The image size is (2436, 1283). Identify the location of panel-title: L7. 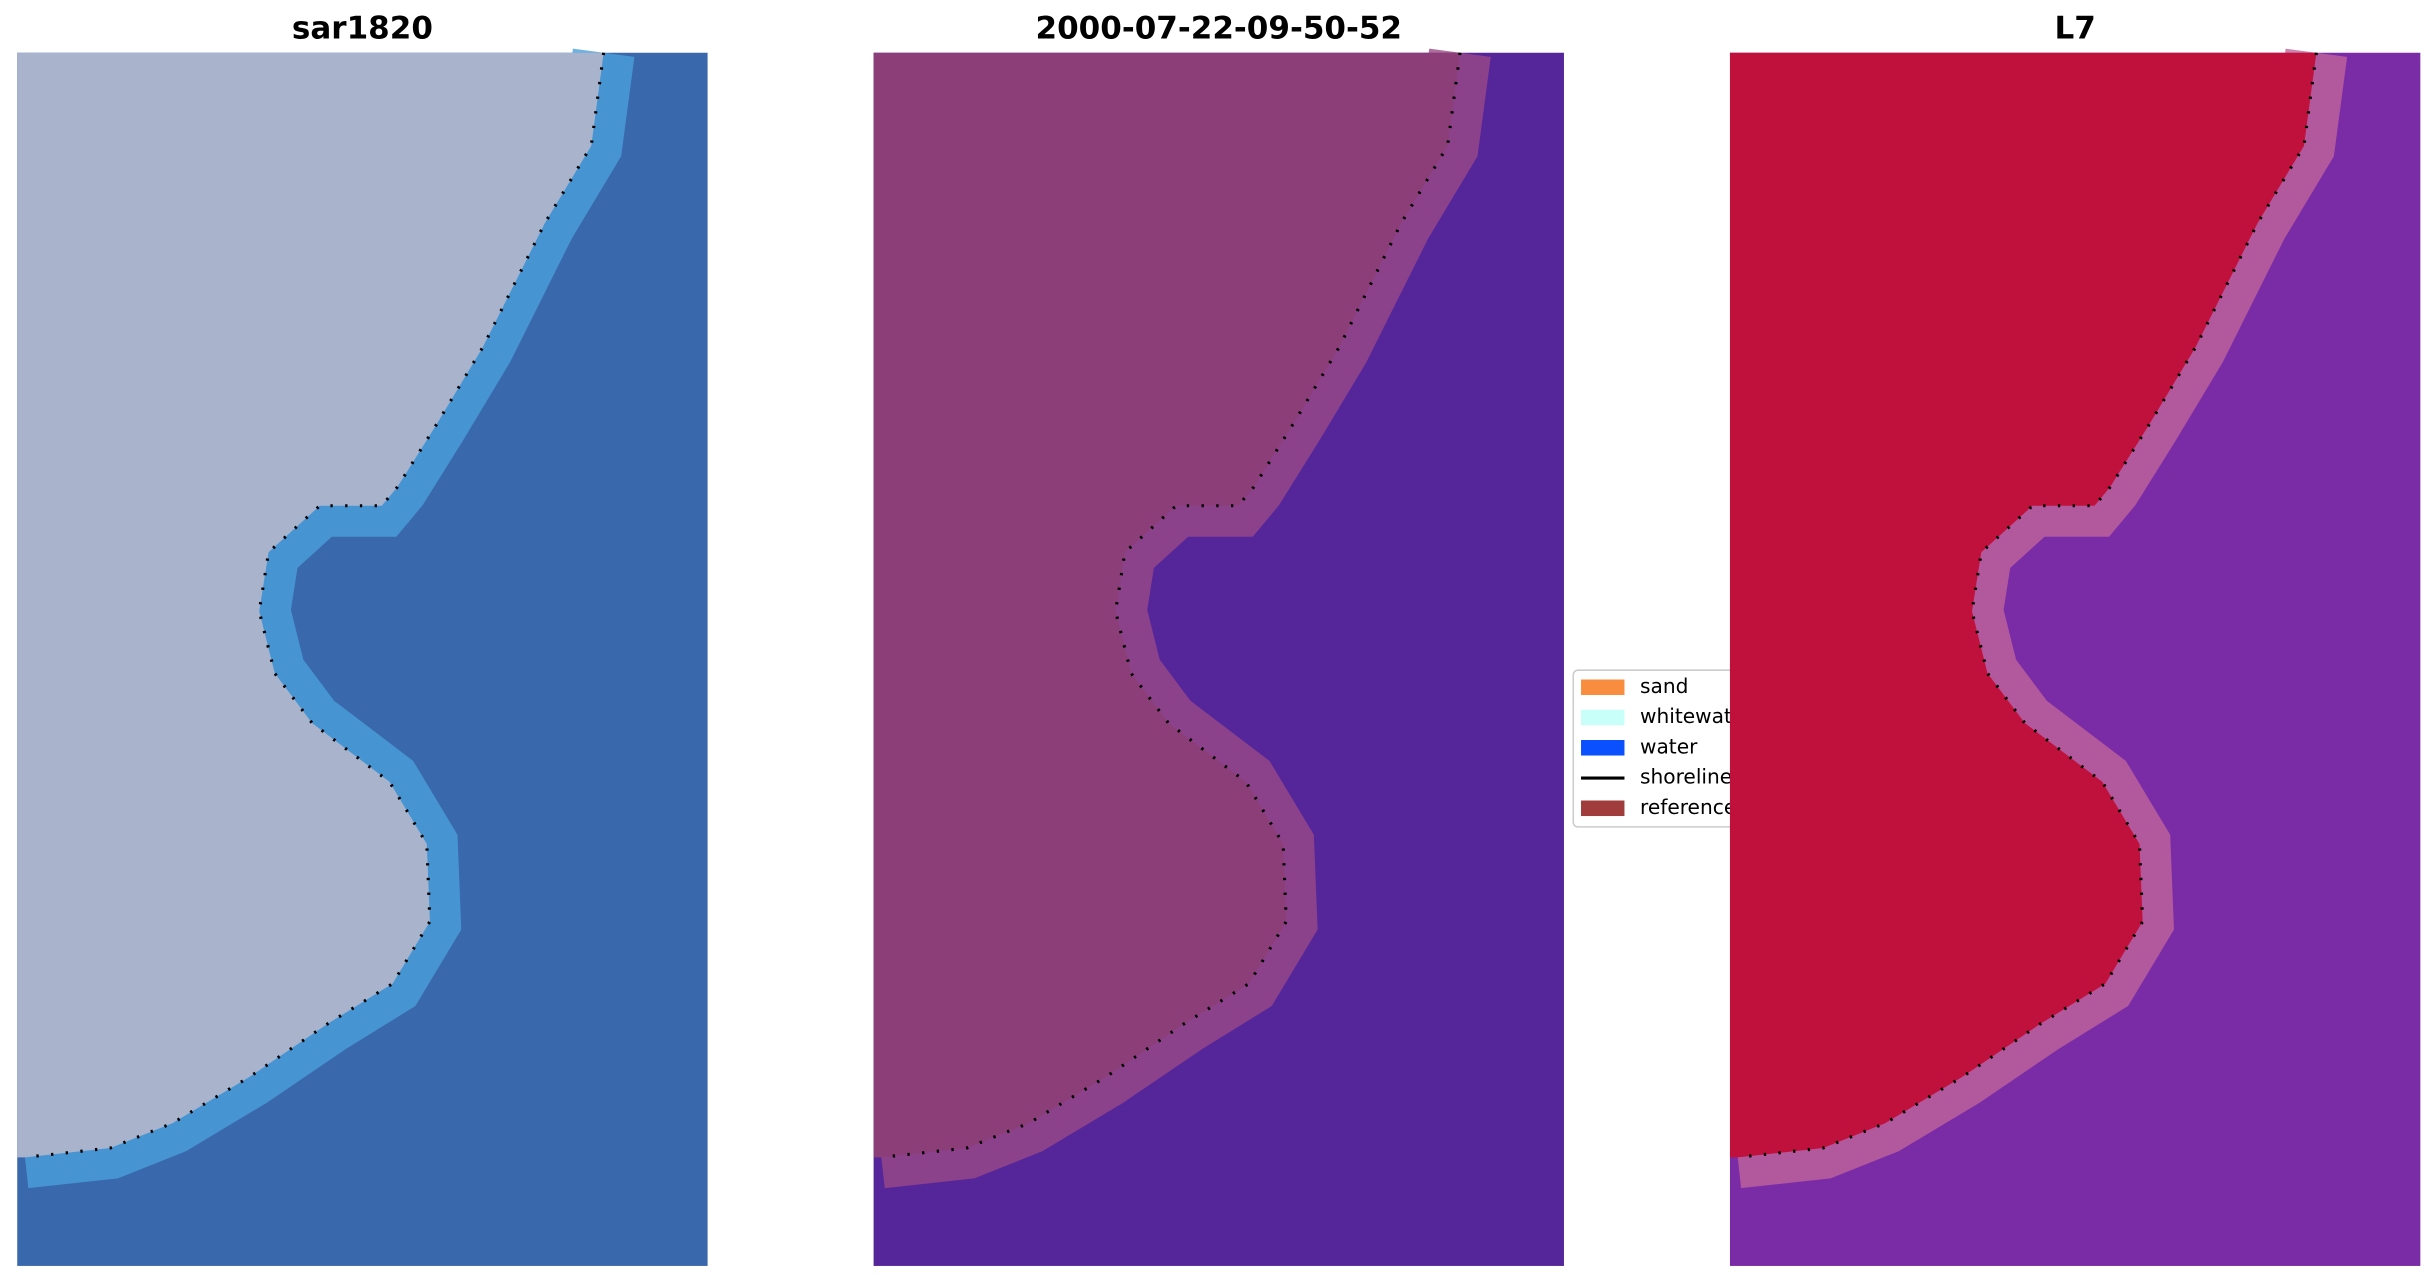
(2074, 28).